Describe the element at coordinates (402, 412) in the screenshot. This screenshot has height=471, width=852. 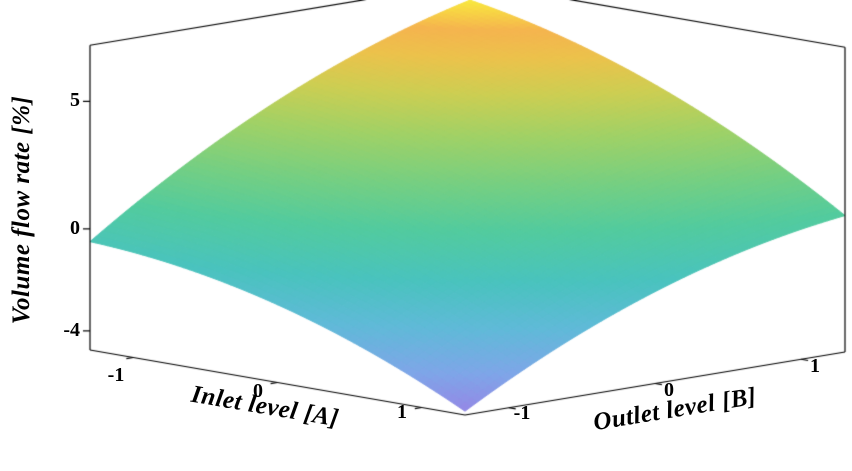
I see `x-tick-label: 1` at that location.